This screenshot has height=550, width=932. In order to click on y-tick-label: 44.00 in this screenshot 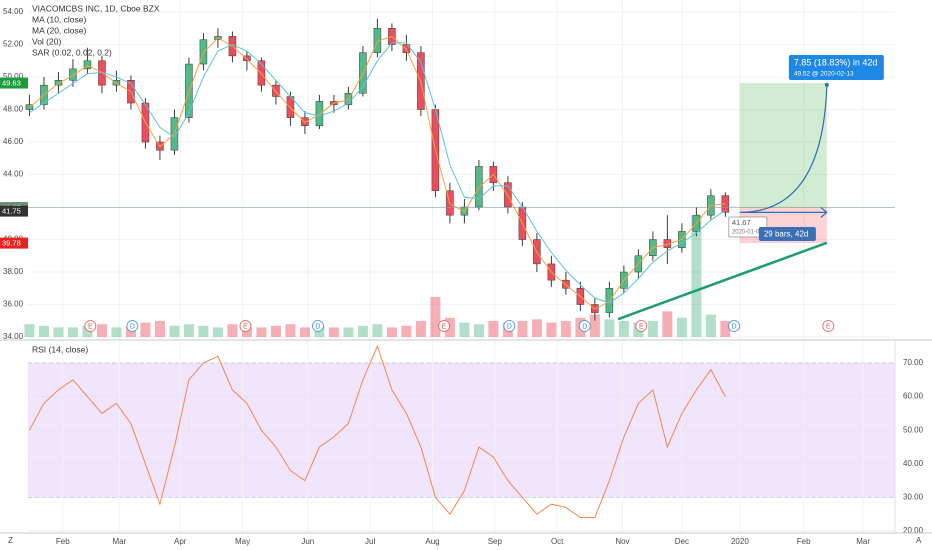, I will do `click(13, 174)`.